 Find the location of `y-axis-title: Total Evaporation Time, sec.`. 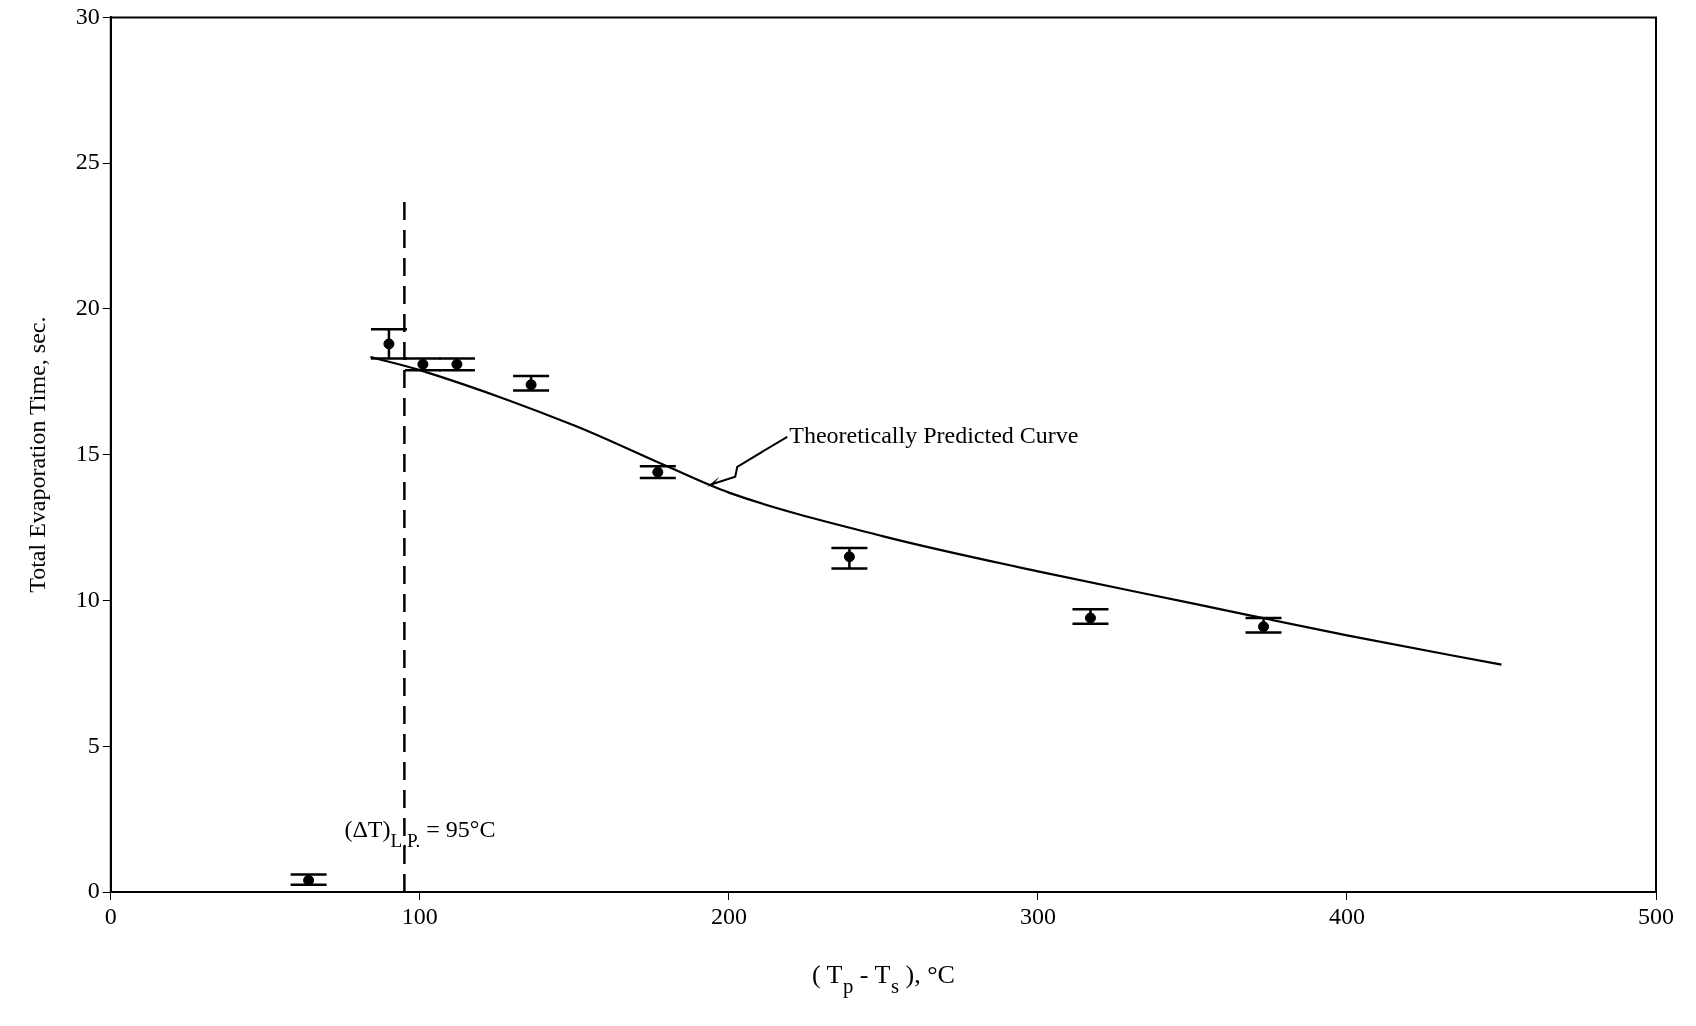

y-axis-title: Total Evaporation Time, sec. is located at coordinates (36, 454).